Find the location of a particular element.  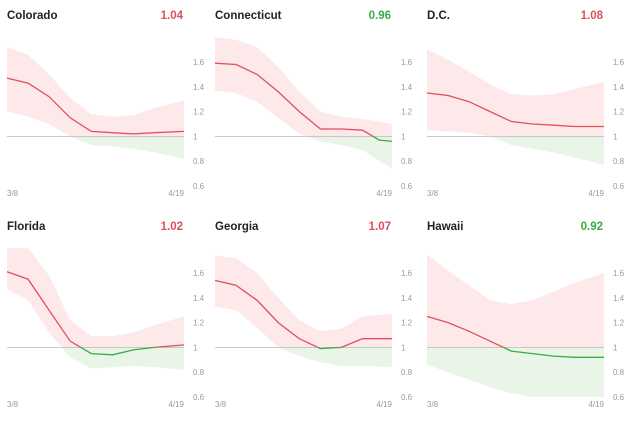

state-title: Florida is located at coordinates (26, 227).